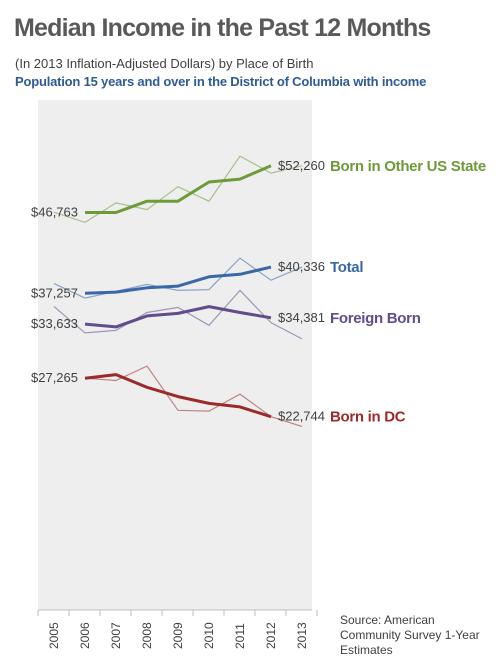 This screenshot has width=500, height=667. I want to click on x-tick-label-2010: 2010, so click(209, 635).